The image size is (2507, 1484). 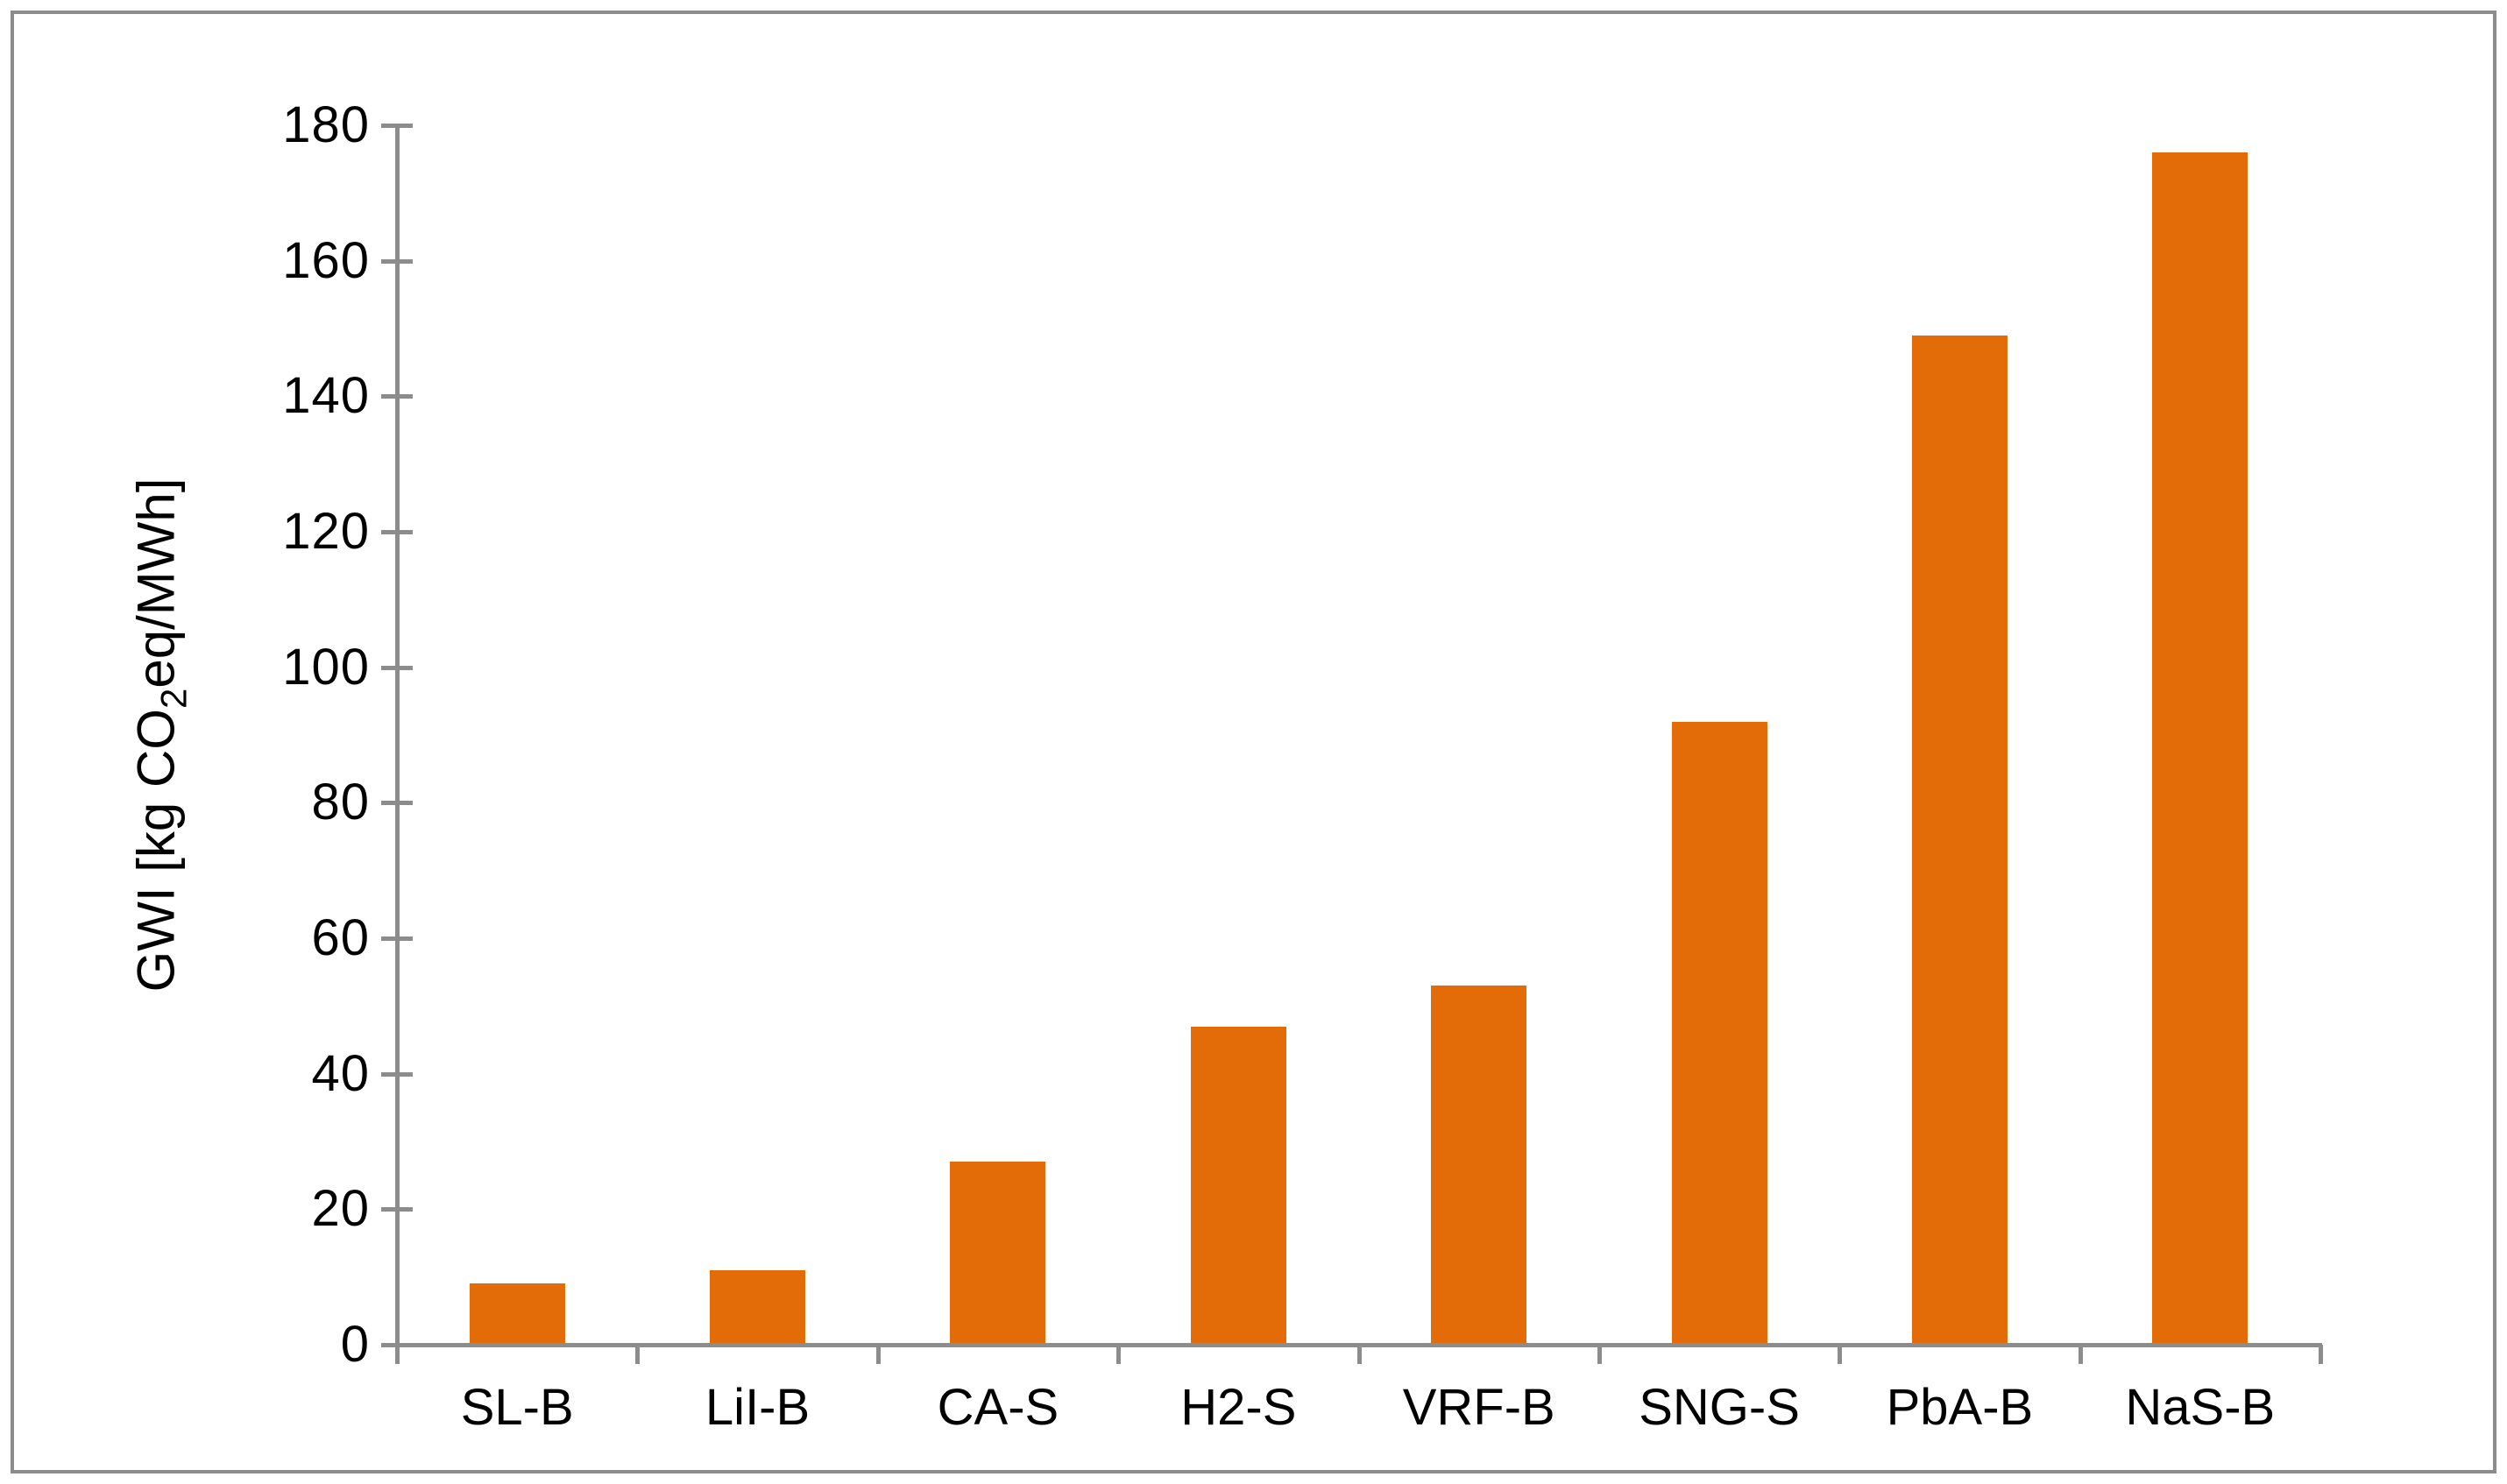 What do you see at coordinates (517, 1408) in the screenshot?
I see `x-category-label: SL-B` at bounding box center [517, 1408].